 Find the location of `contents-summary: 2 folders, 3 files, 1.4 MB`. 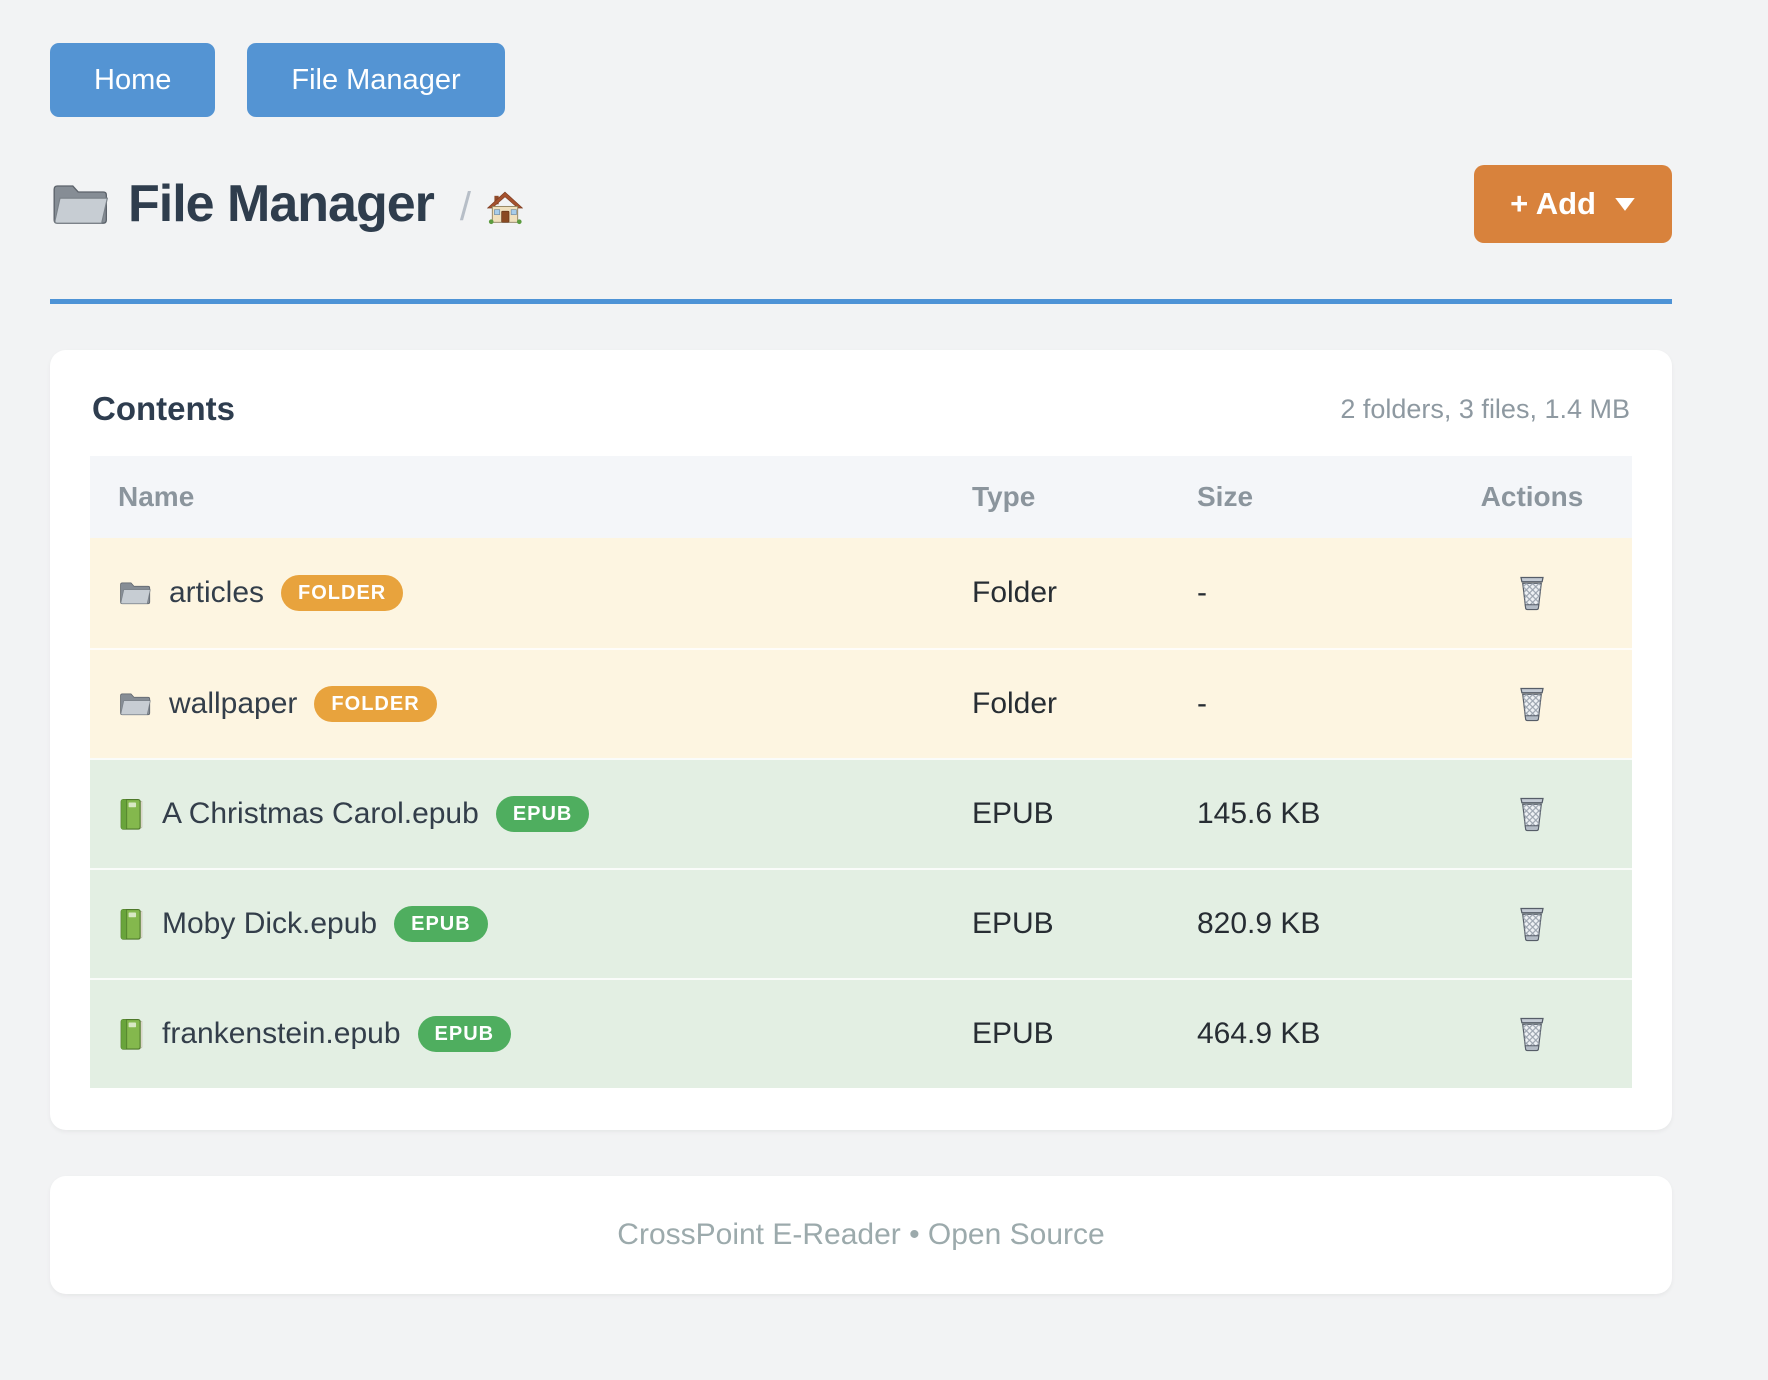

contents-summary: 2 folders, 3 files, 1.4 MB is located at coordinates (1485, 408).